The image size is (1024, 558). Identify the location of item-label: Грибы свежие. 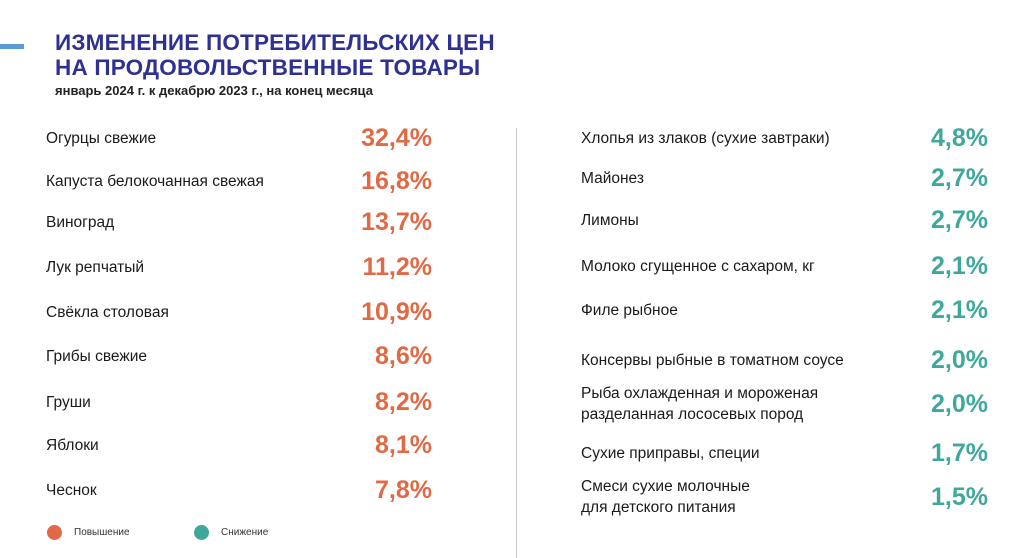
(96, 356).